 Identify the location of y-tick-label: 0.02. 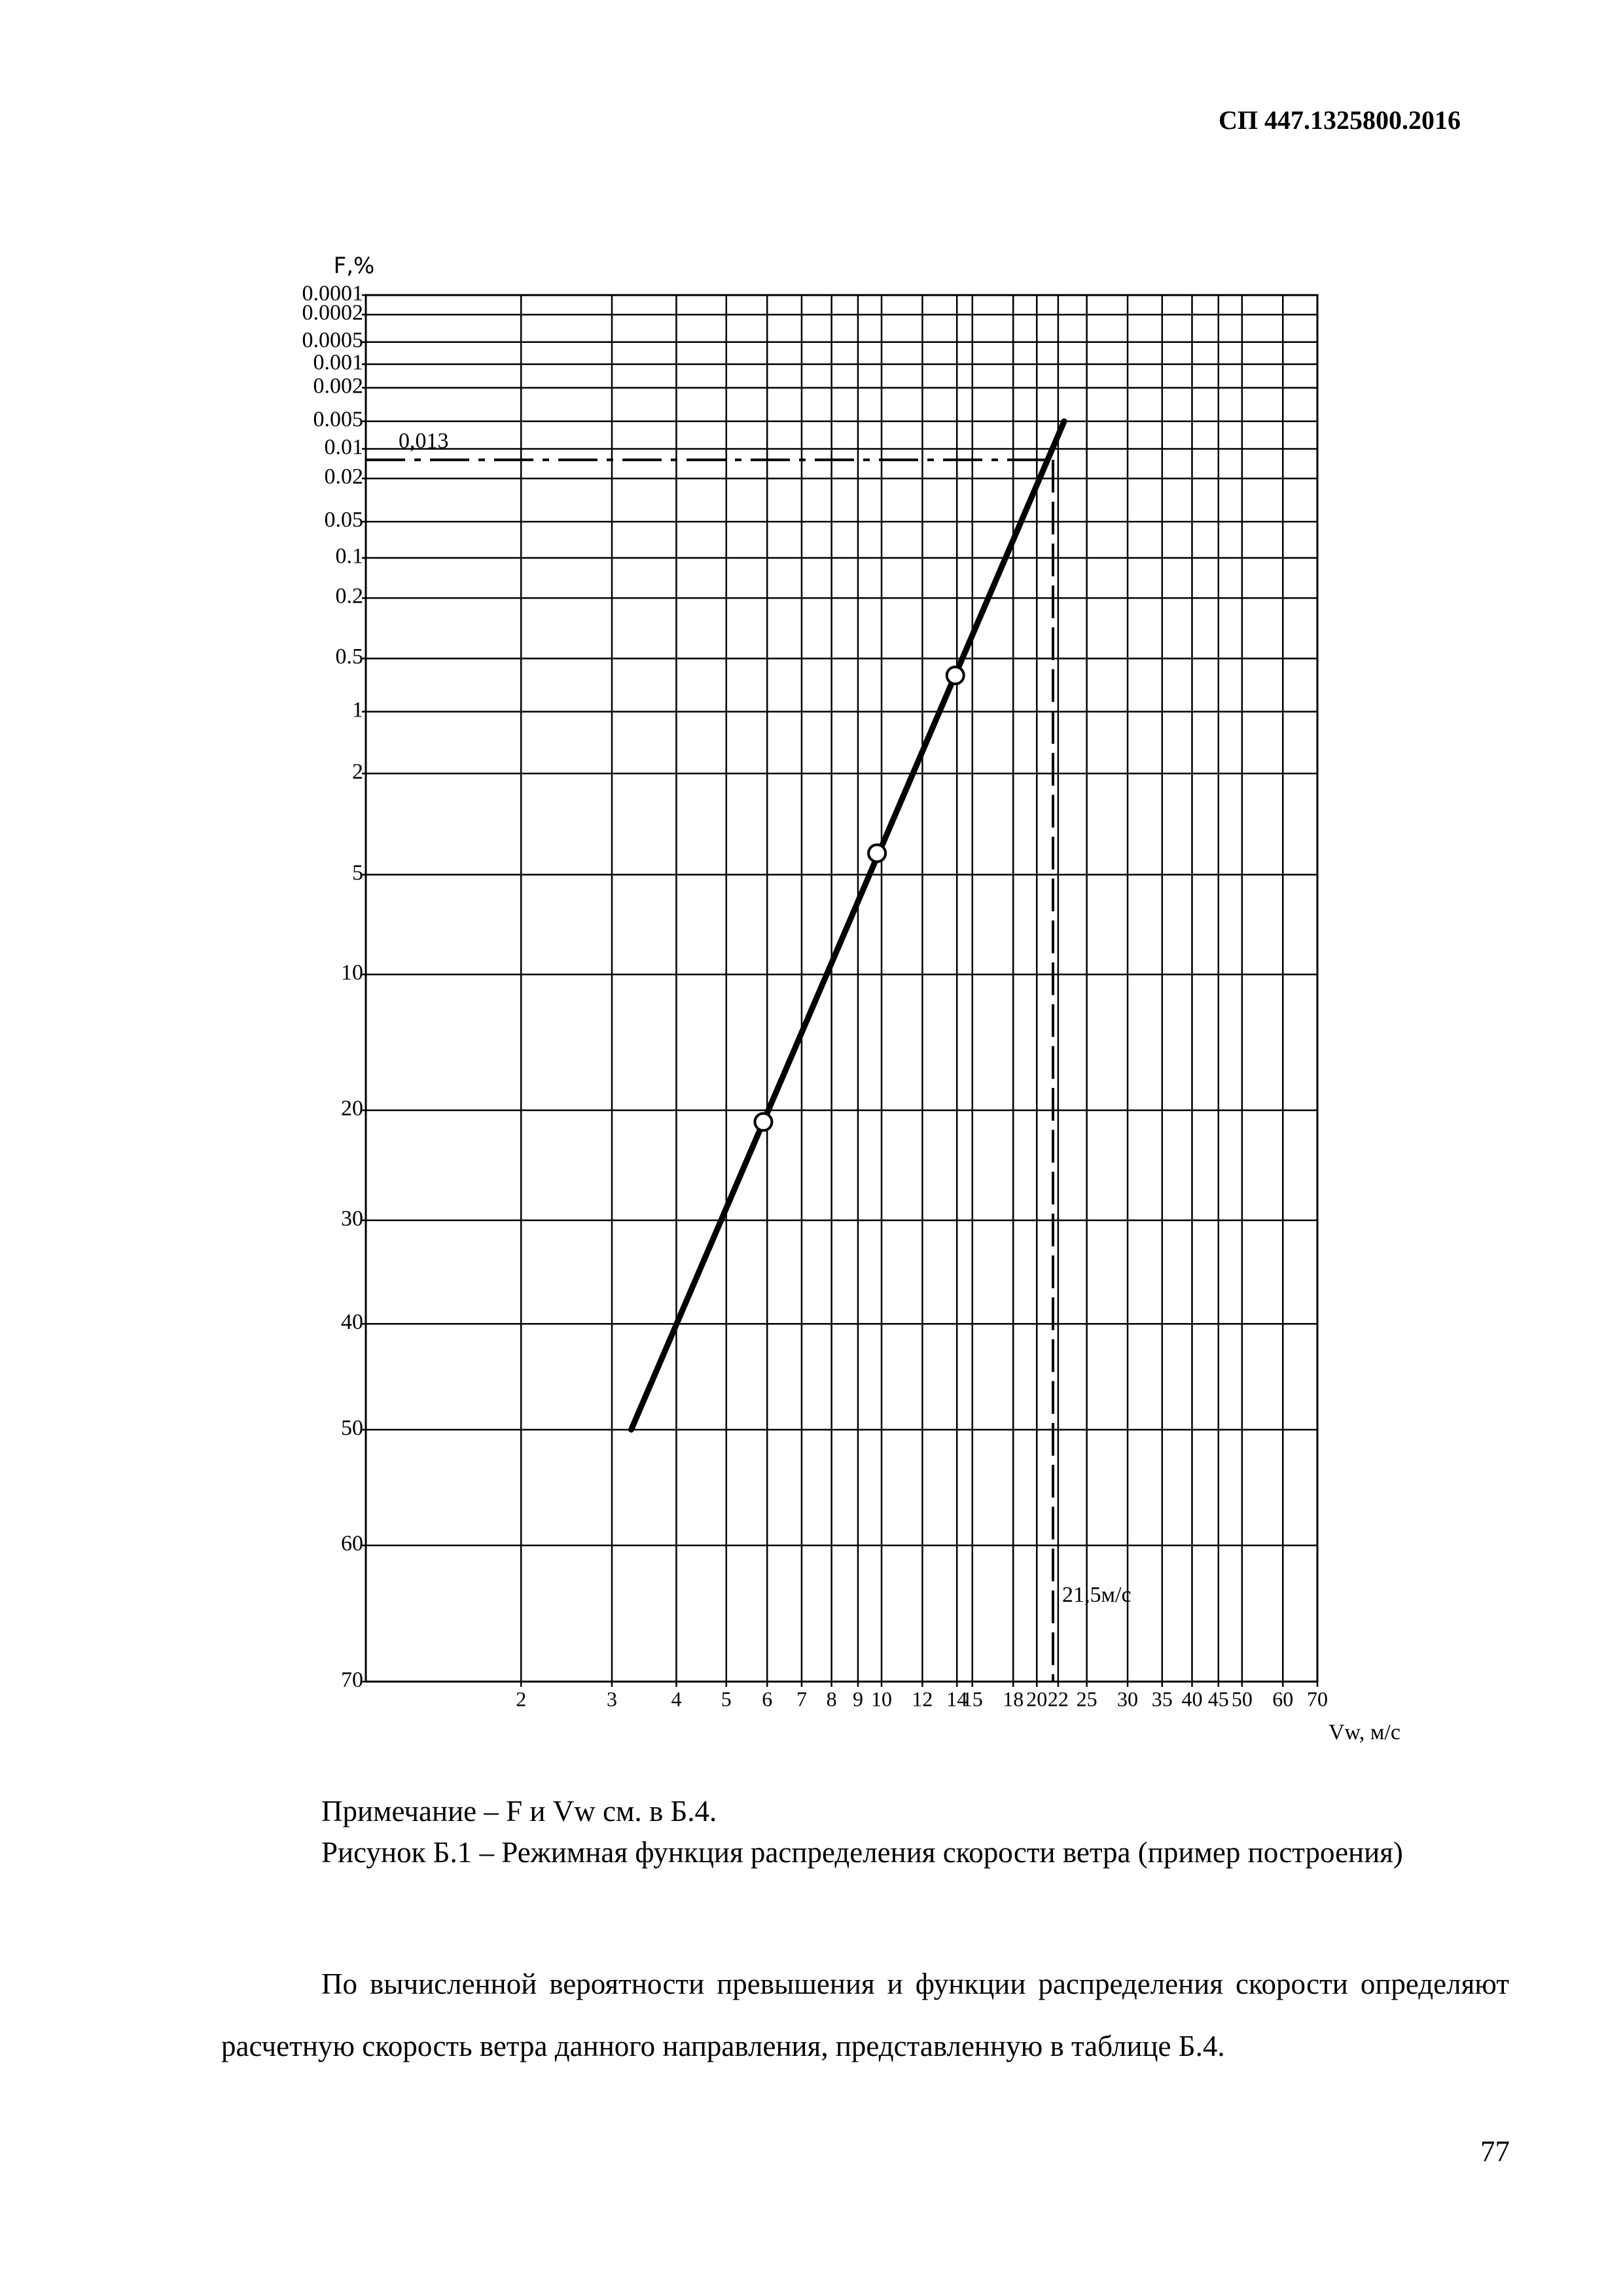
(345, 477).